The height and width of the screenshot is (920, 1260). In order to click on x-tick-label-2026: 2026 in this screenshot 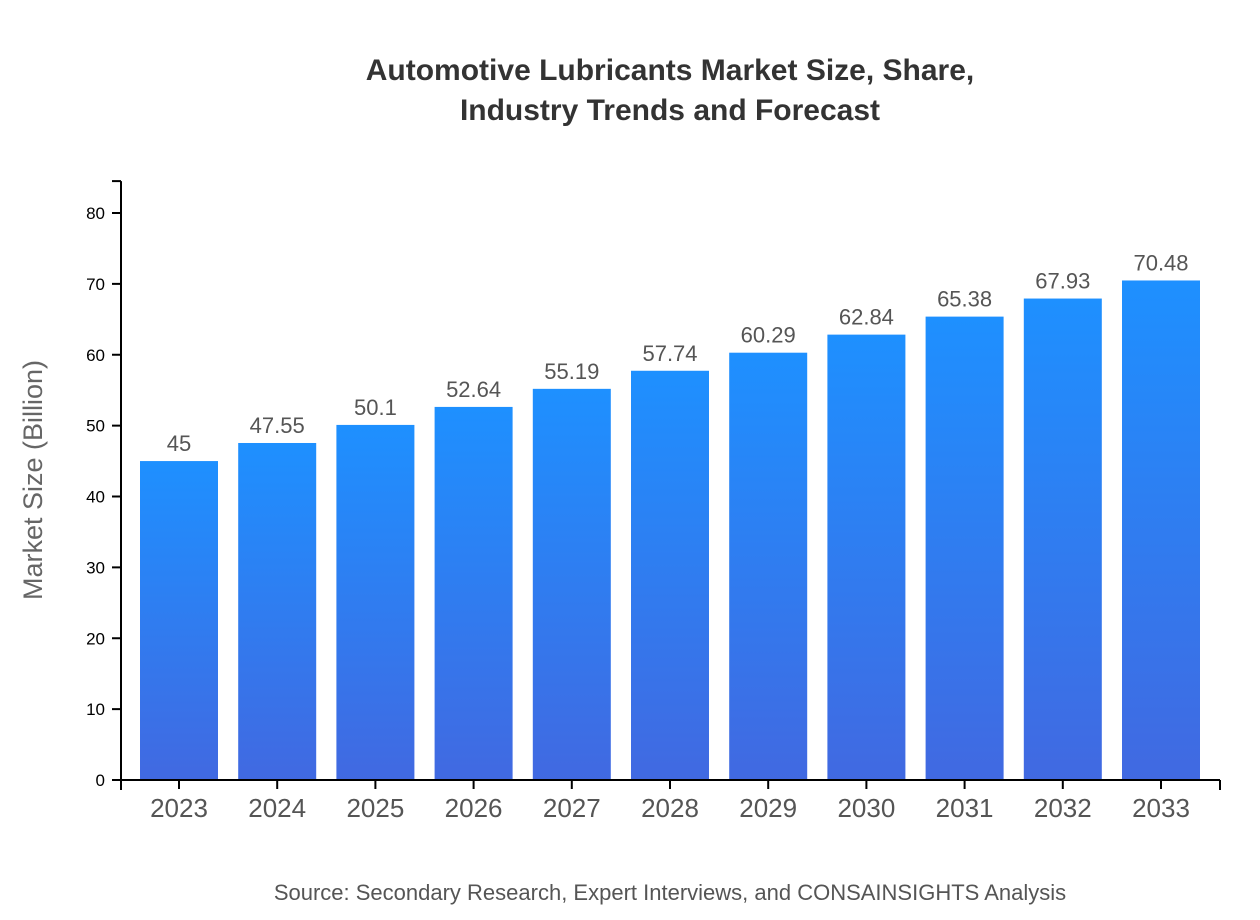, I will do `click(474, 808)`.